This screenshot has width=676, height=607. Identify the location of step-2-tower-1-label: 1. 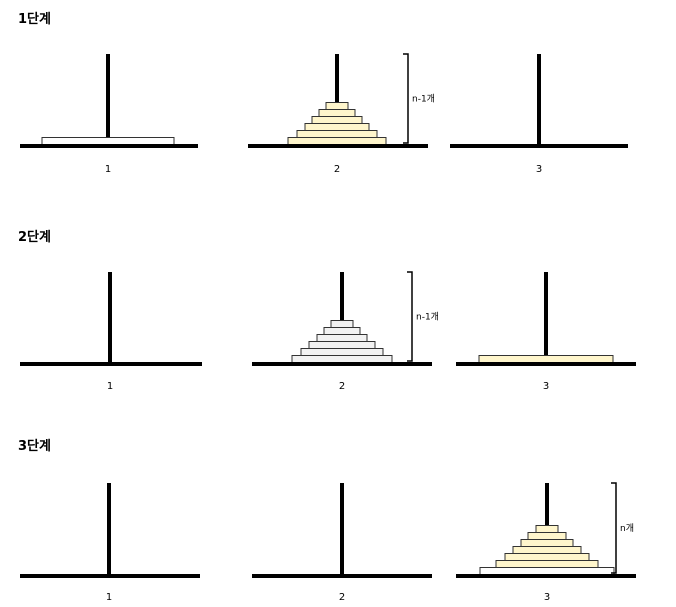
(110, 386).